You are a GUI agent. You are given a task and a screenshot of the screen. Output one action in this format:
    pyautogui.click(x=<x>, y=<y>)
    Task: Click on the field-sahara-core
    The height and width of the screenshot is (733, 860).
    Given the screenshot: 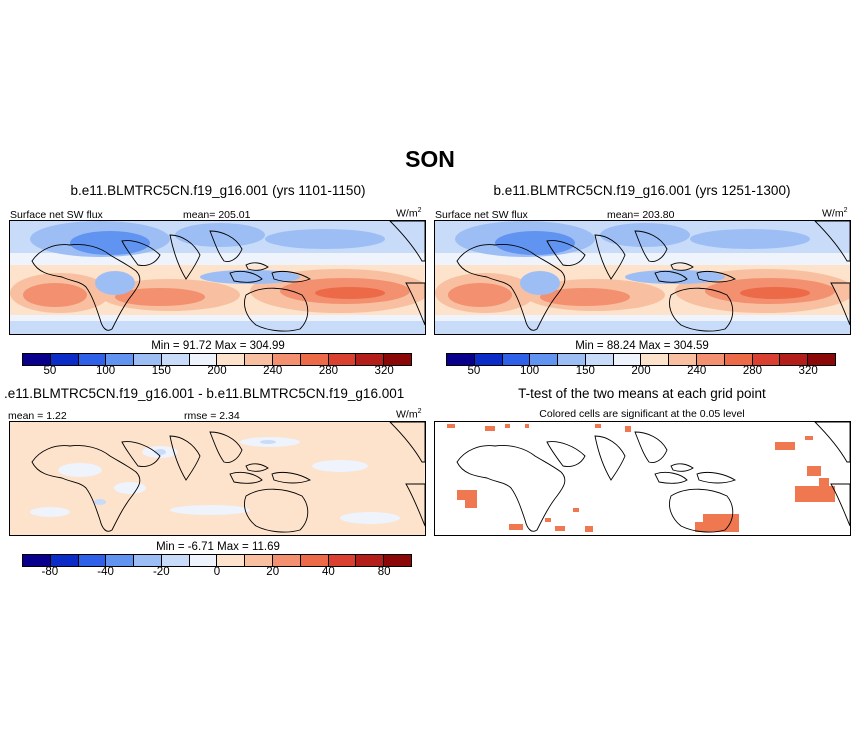 What is the action you would take?
    pyautogui.click(x=535, y=243)
    